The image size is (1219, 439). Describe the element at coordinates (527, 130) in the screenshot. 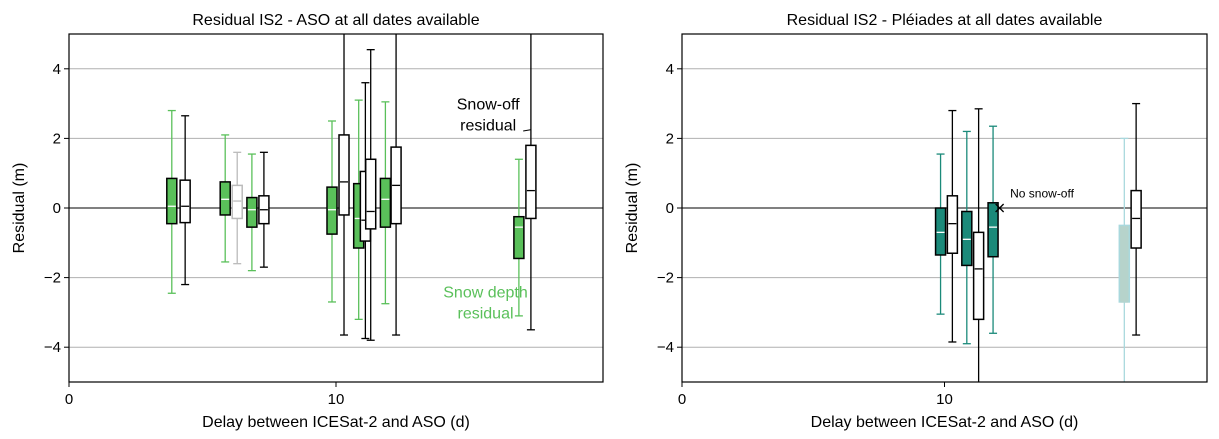

I see `annotation-leader` at that location.